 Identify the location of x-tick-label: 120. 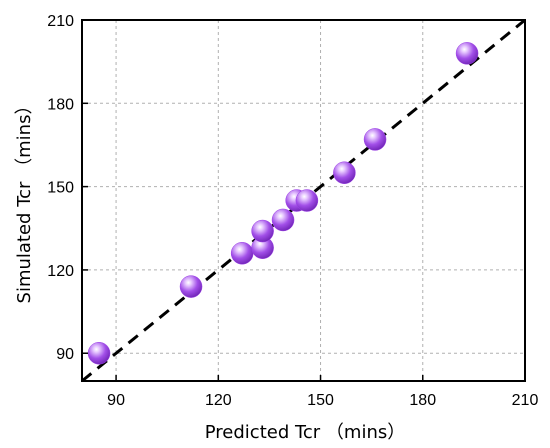
(218, 400).